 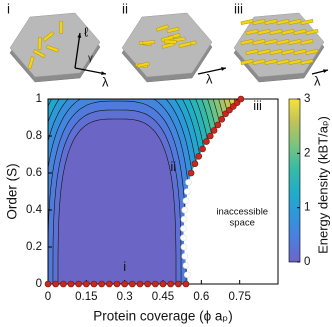 I want to click on axis-symbol: ℓ, so click(x=86, y=31).